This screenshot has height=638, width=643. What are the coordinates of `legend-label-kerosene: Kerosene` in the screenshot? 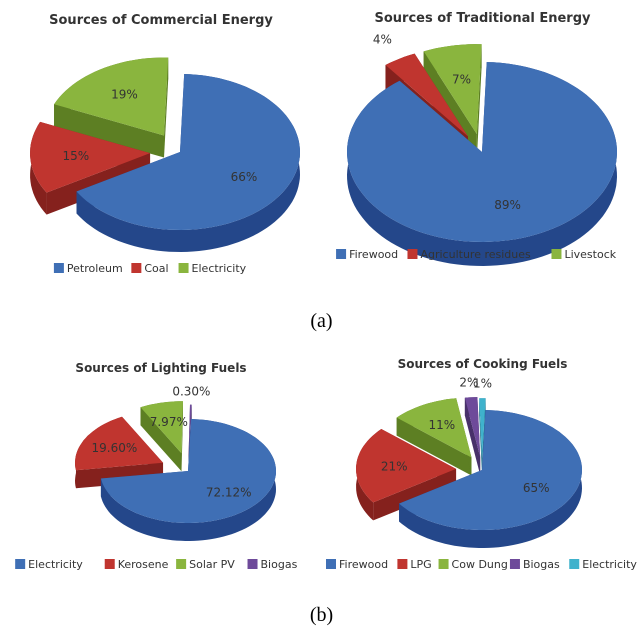 It's located at (143, 564).